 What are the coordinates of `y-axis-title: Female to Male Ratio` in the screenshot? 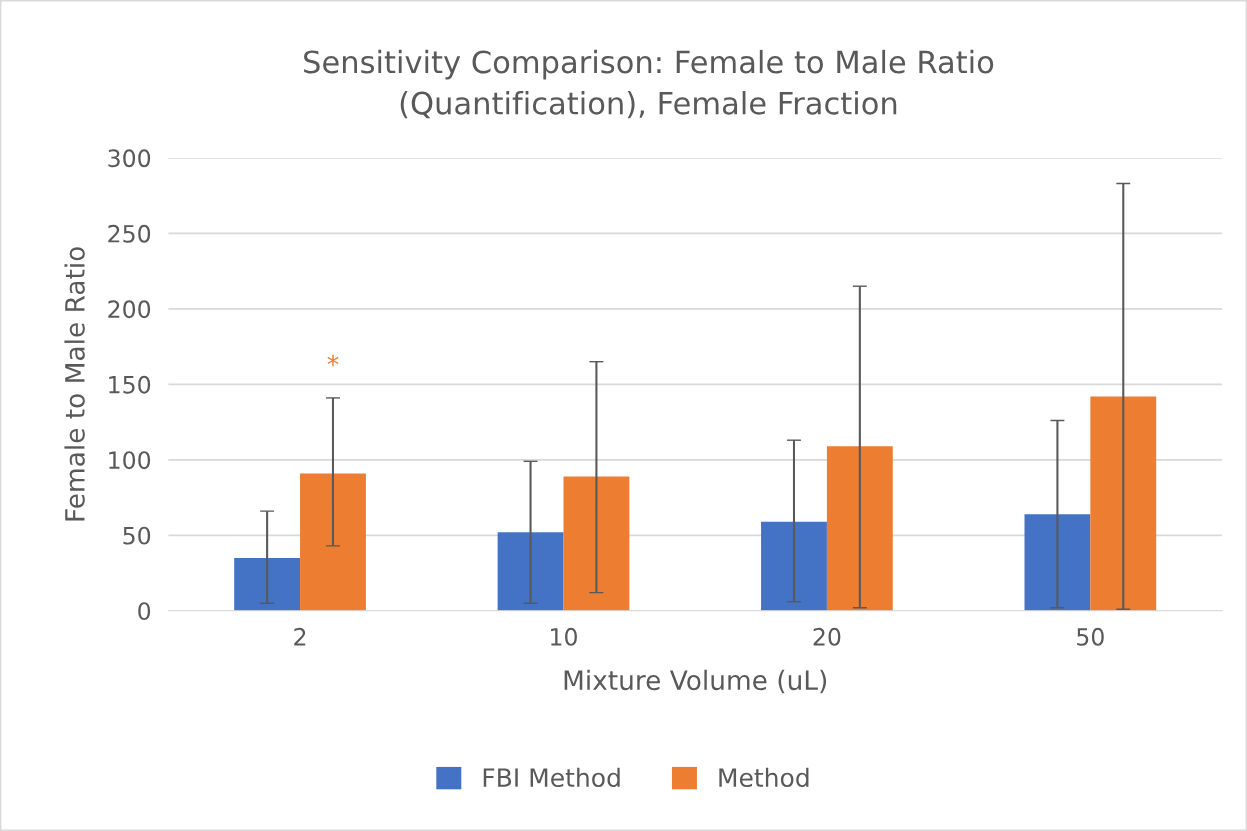 It's located at (74, 384).